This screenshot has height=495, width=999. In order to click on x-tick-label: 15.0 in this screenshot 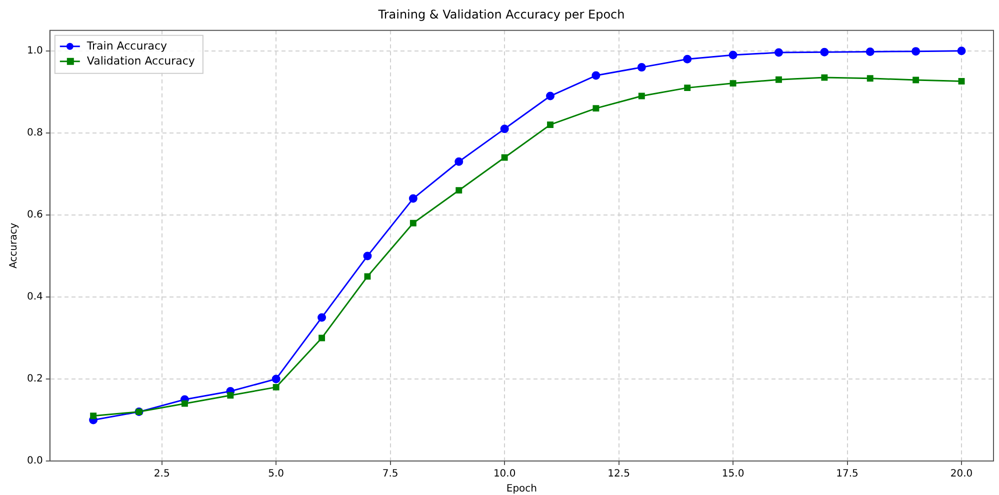, I will do `click(733, 474)`.